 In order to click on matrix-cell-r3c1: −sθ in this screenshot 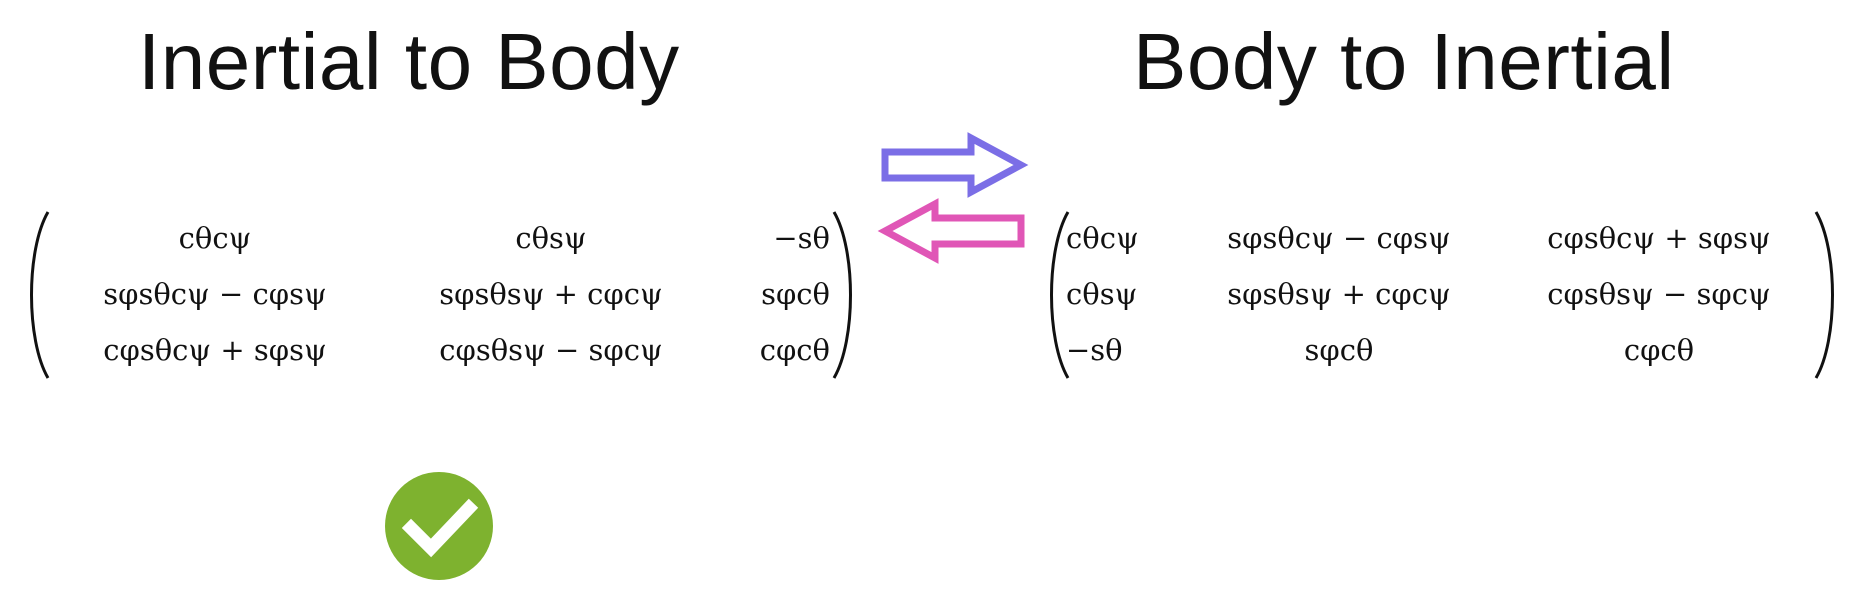, I will do `click(1094, 349)`.